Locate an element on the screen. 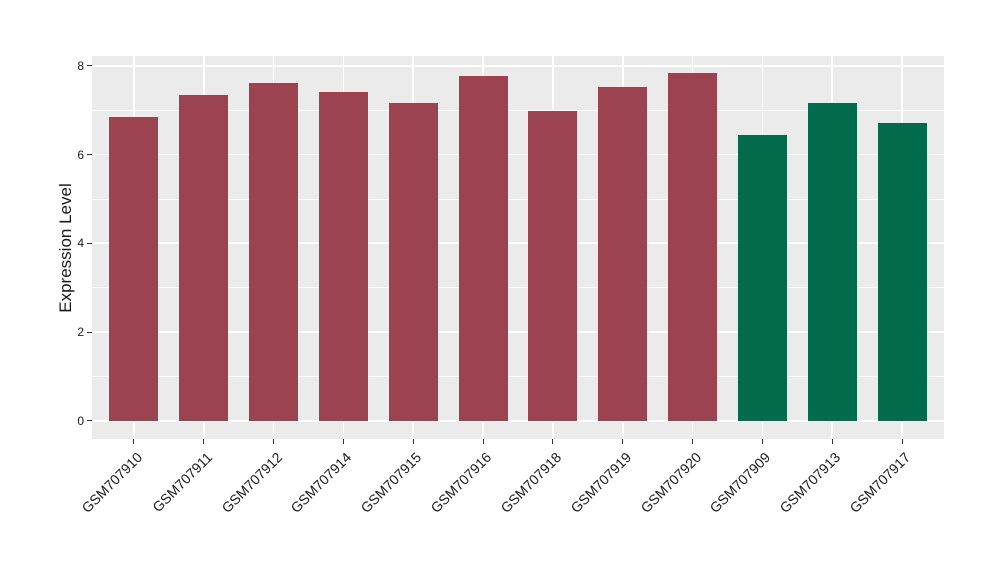 The width and height of the screenshot is (1000, 580). y-tick-label: 2 is located at coordinates (80, 332).